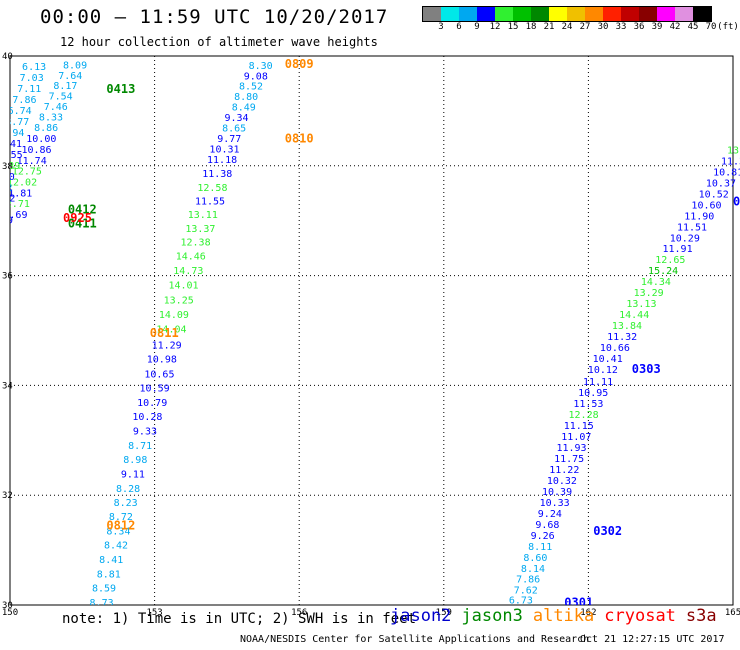 This screenshot has height=650, width=740. Describe the element at coordinates (675, 27) in the screenshot. I see `colorbar-label: 42` at that location.